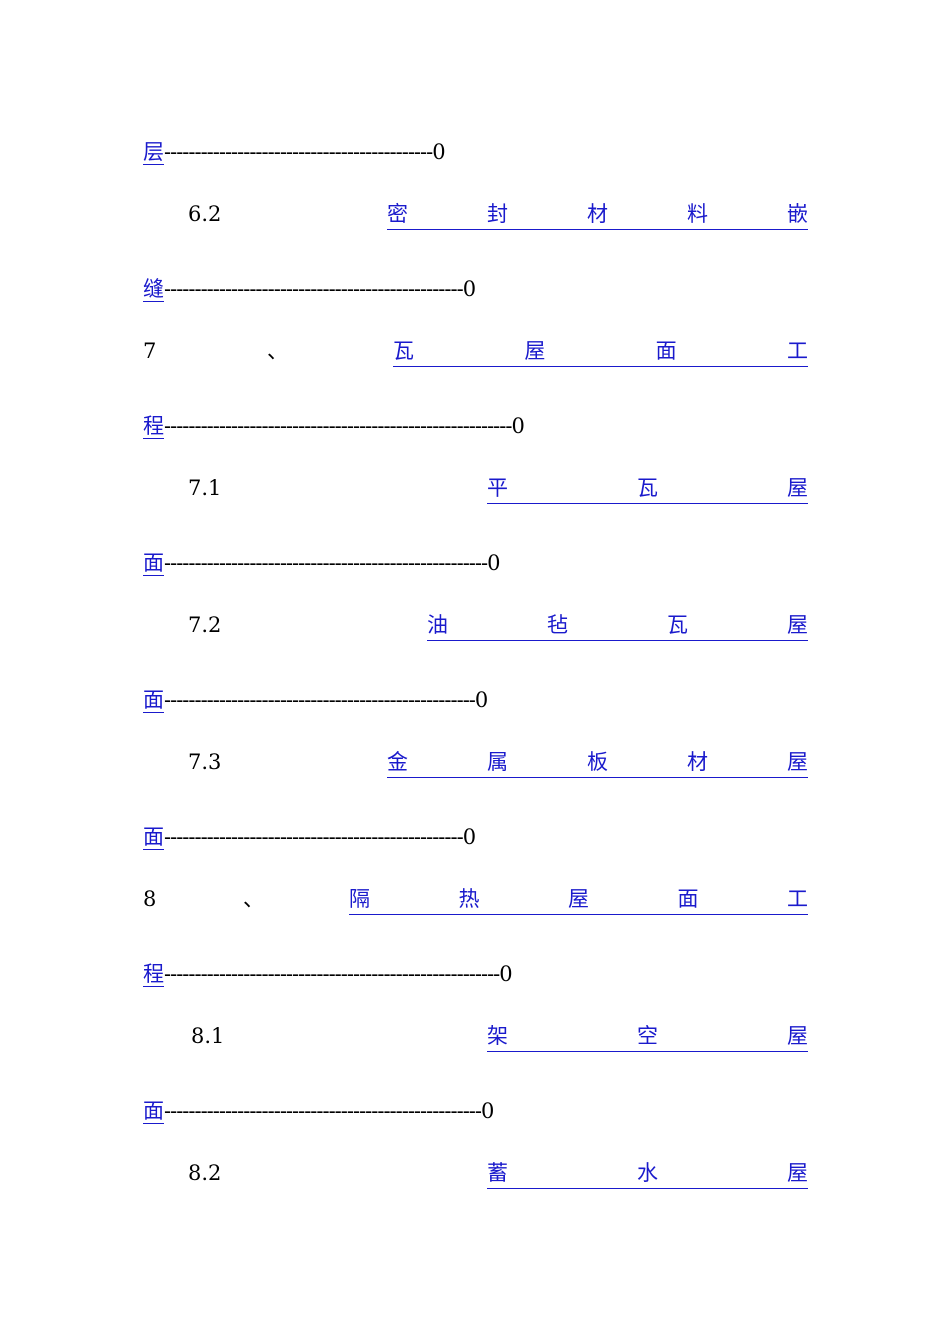  What do you see at coordinates (497, 762) in the screenshot?
I see `toc-link-char: 属` at bounding box center [497, 762].